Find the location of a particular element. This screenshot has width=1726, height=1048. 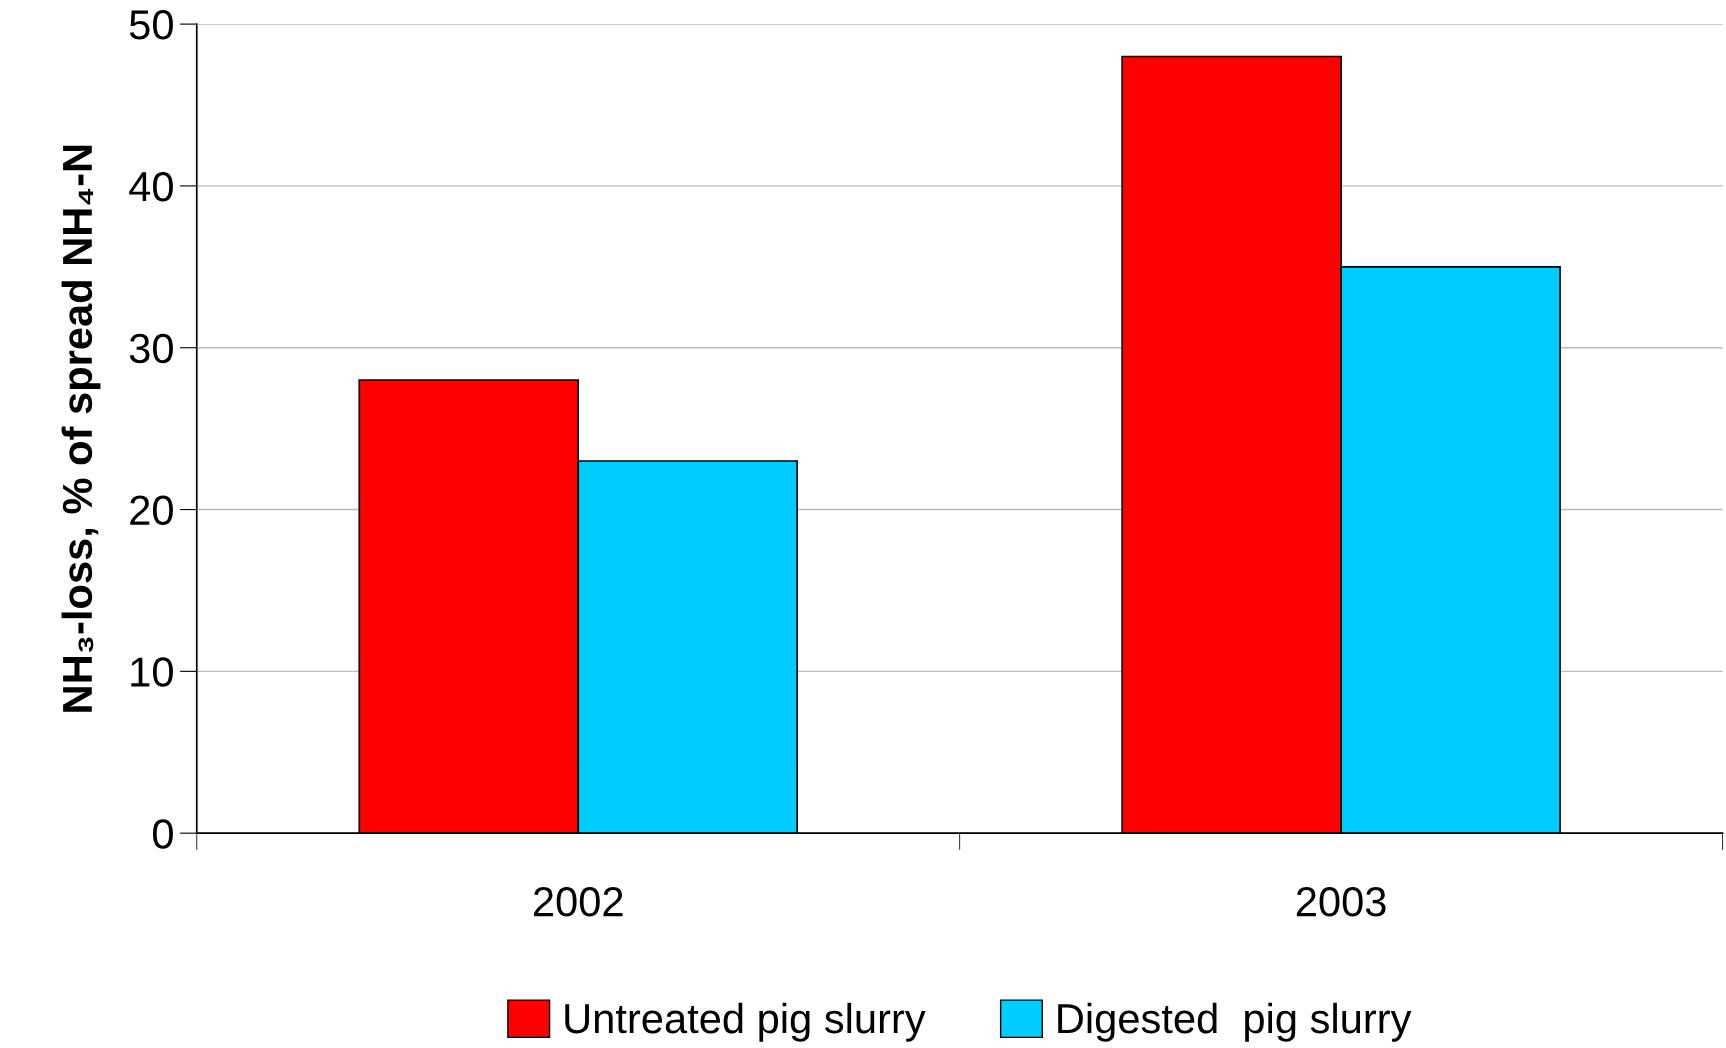

y-axis-title: NH₃-loss, % of spread NH₄-N is located at coordinates (81, 428).